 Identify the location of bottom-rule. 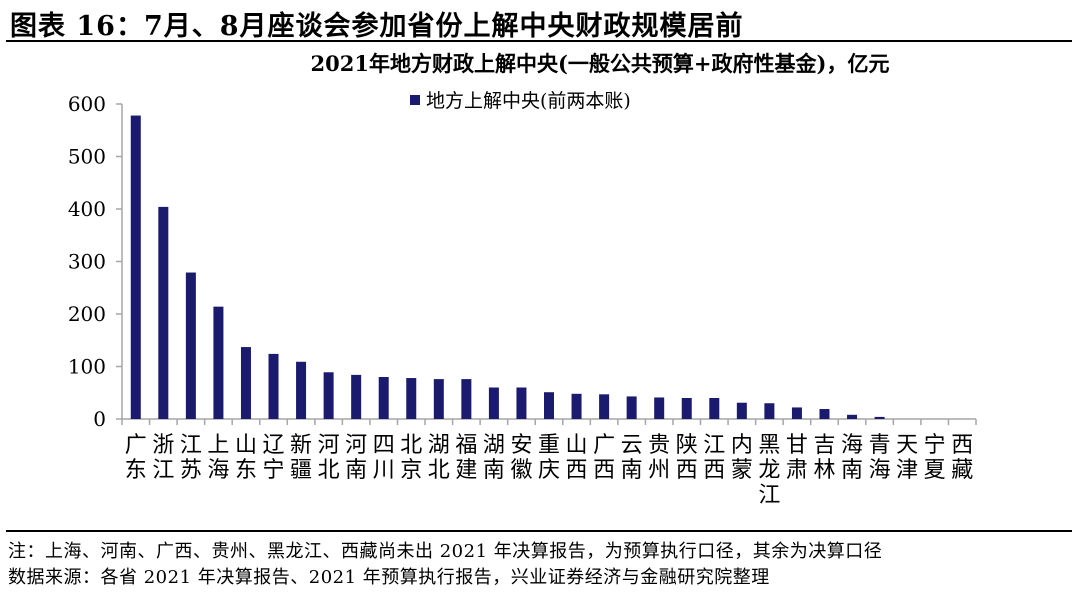
(539, 531).